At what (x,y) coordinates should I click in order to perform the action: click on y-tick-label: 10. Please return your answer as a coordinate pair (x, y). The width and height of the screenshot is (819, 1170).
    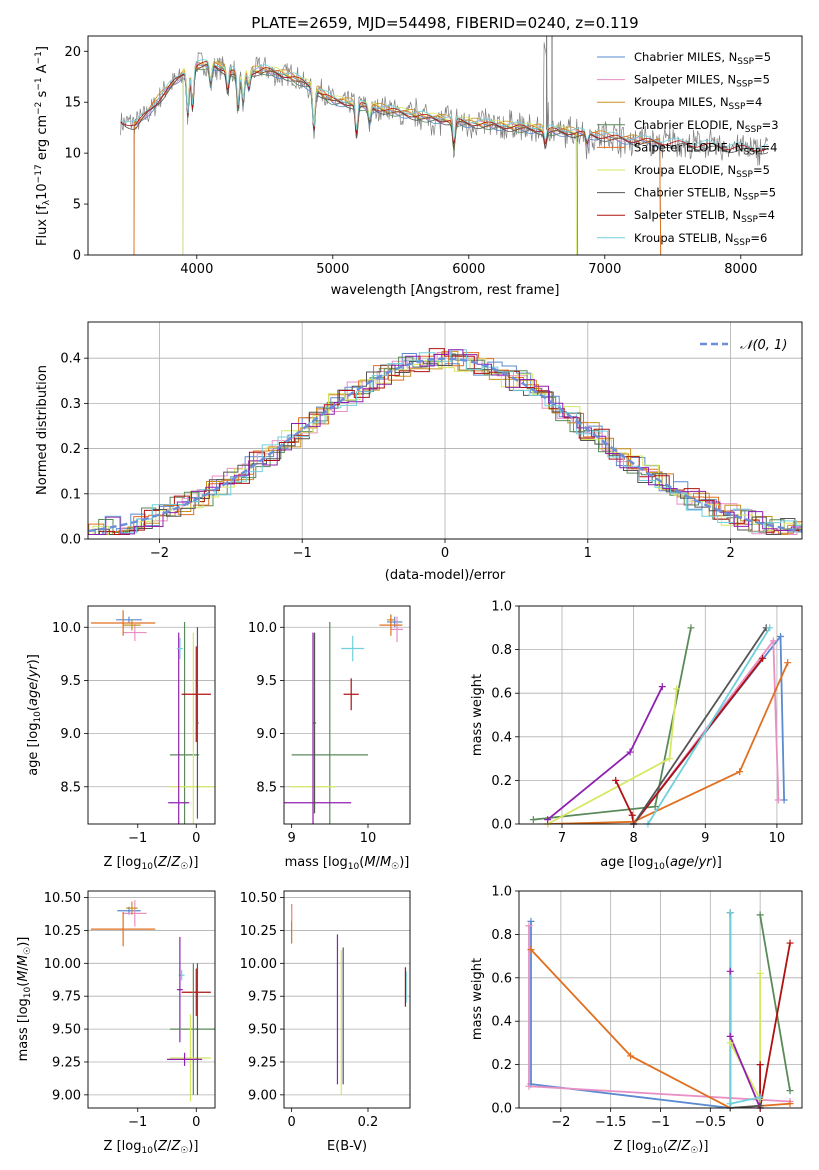
    Looking at the image, I should click on (72, 154).